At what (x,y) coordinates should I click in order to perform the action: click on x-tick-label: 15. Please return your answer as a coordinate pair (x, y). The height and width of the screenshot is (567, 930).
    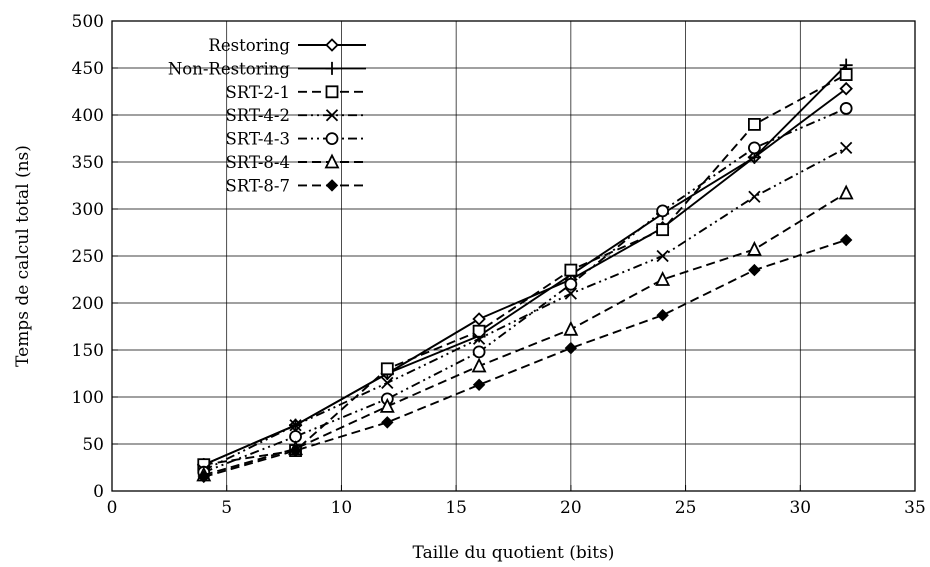
    Looking at the image, I should click on (456, 508).